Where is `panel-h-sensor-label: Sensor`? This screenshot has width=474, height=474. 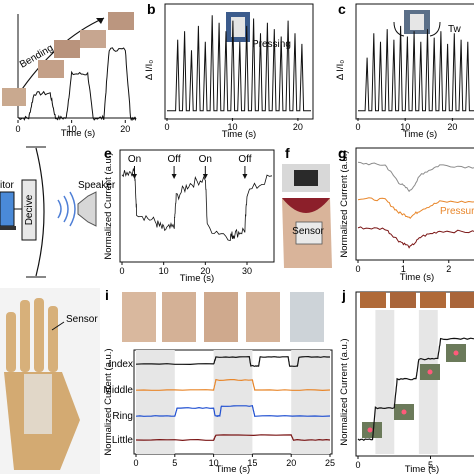 panel-h-sensor-label: Sensor is located at coordinates (82, 319).